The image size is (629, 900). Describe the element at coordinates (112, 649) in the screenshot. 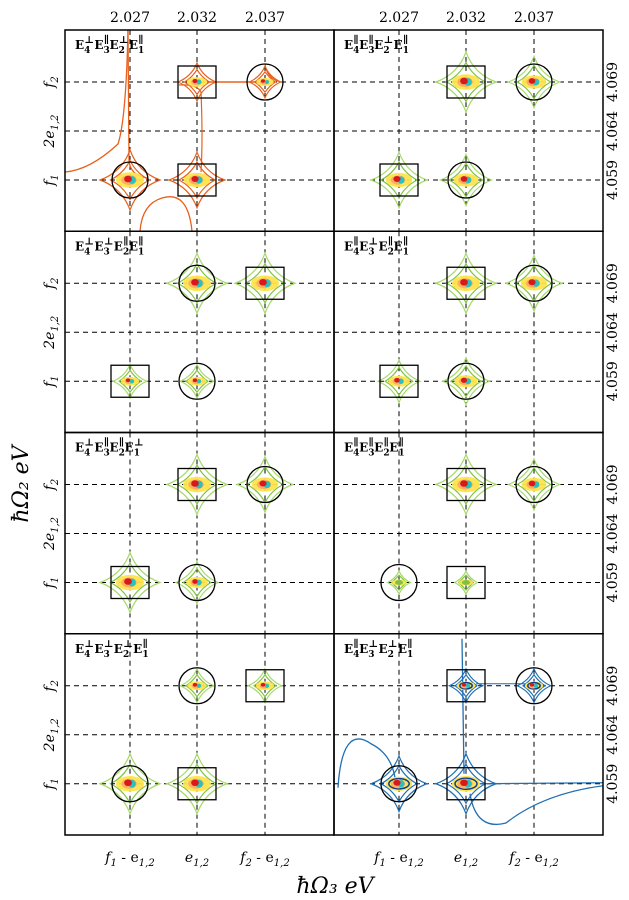

I see `panel-label: E4⊥ E3⊥ E2⊥ E1∥` at that location.